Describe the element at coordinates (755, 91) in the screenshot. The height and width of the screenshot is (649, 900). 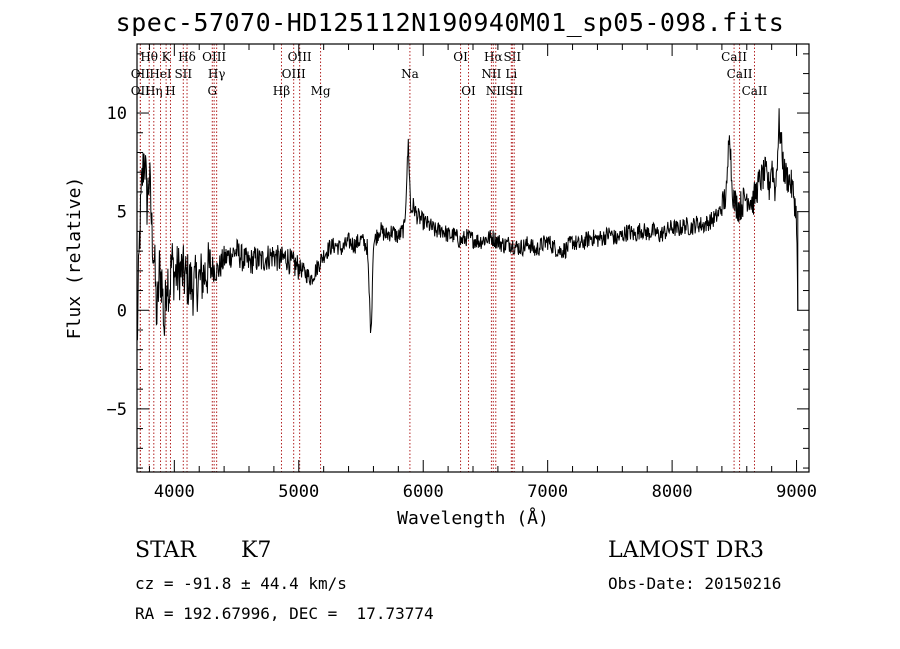
I see `line-label-27: CaII` at that location.